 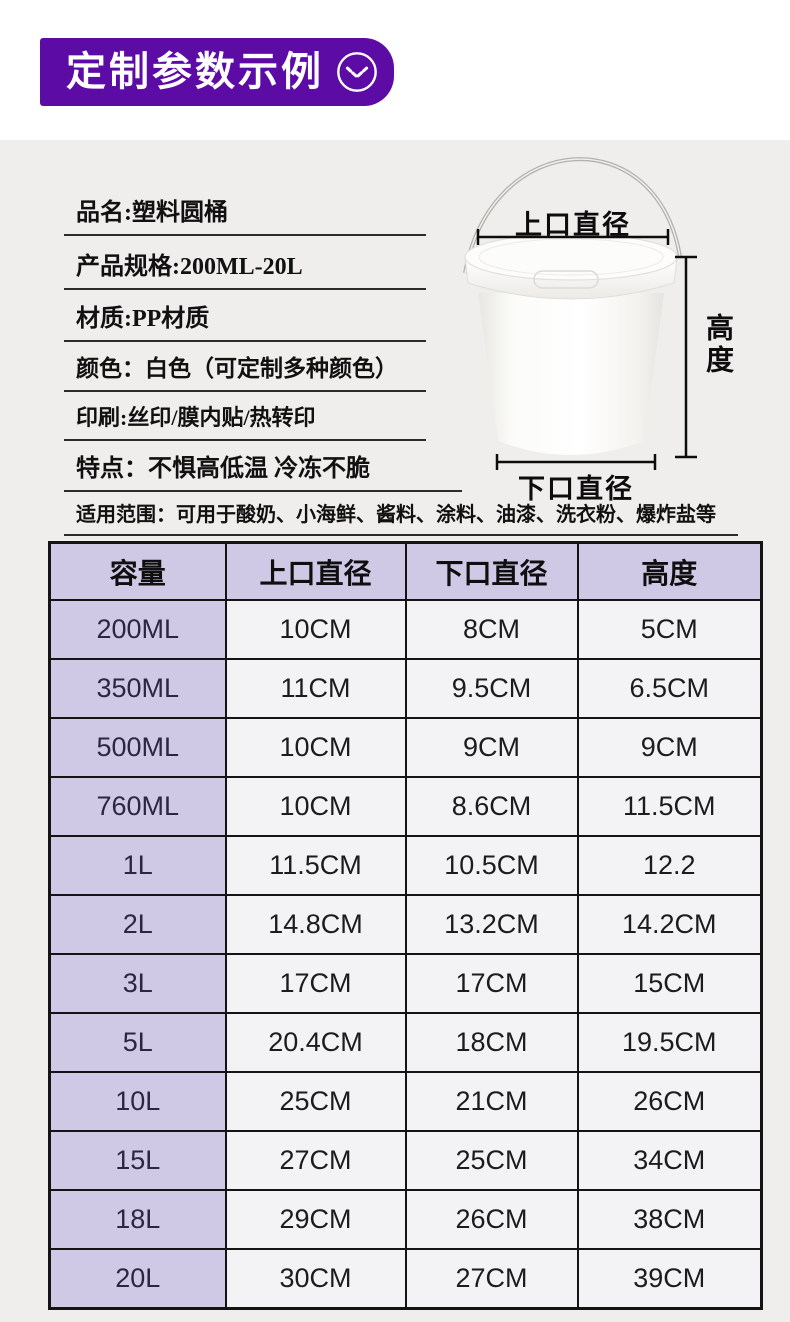 What do you see at coordinates (669, 1042) in the screenshot?
I see `cell-height: 19.5CM` at bounding box center [669, 1042].